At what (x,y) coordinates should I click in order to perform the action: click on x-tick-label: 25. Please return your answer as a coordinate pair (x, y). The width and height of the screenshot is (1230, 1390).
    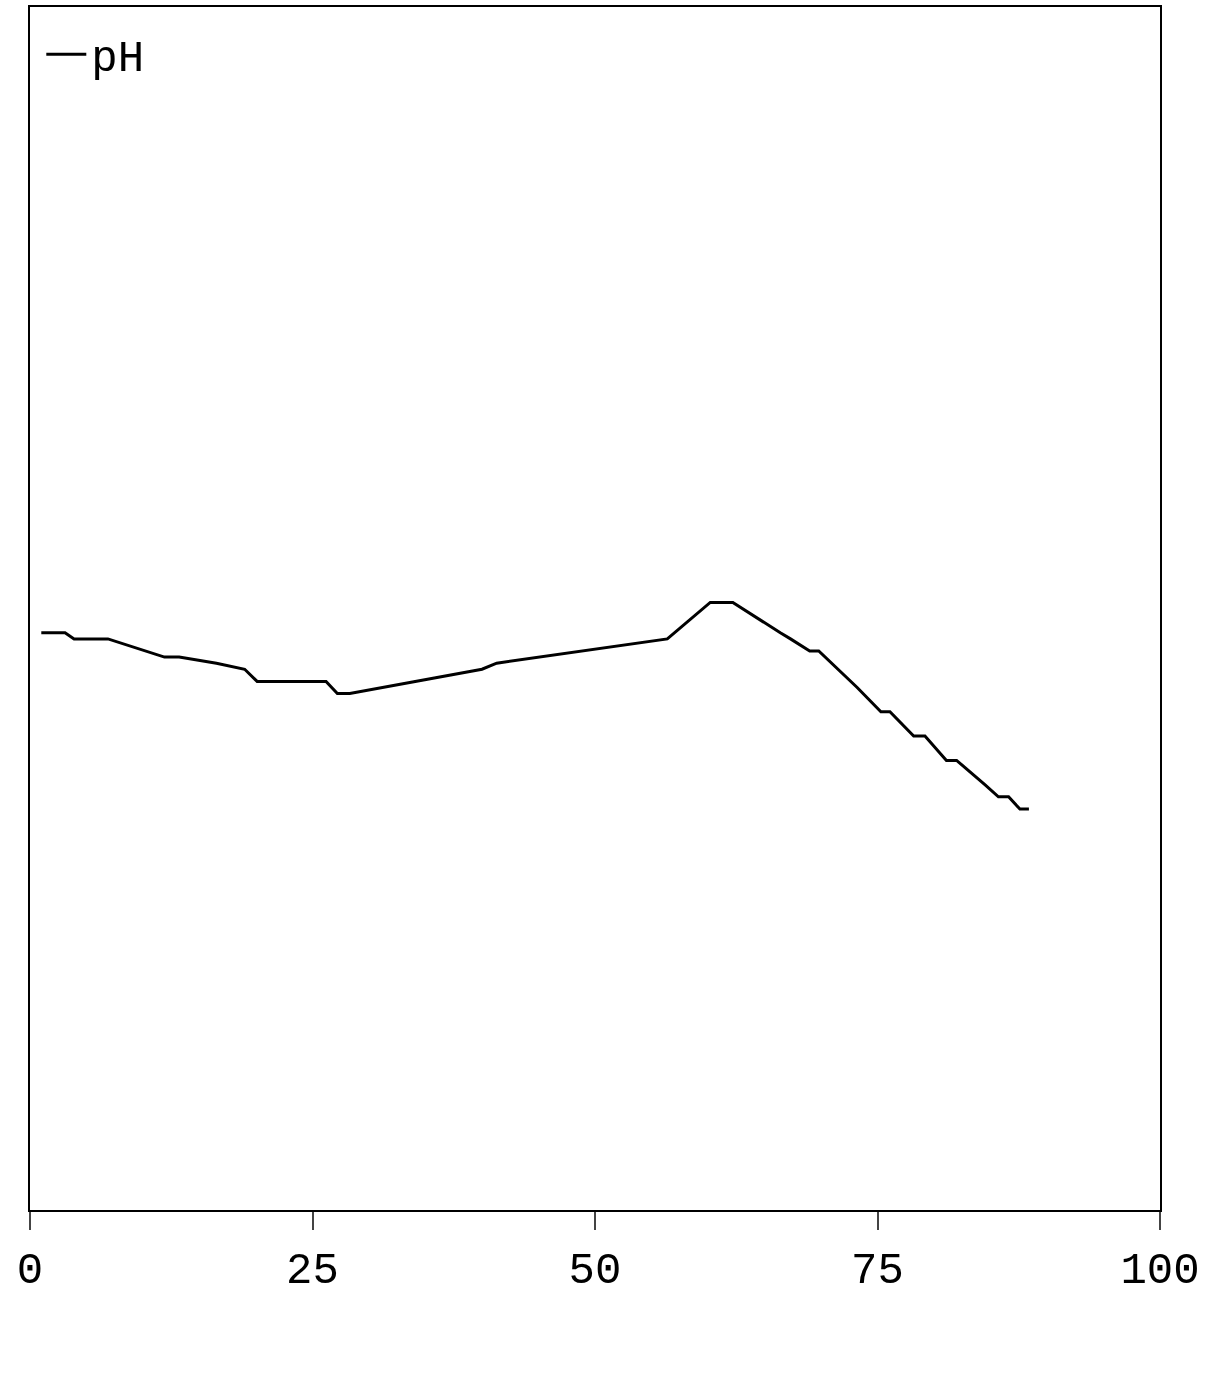
    Looking at the image, I should click on (312, 1270).